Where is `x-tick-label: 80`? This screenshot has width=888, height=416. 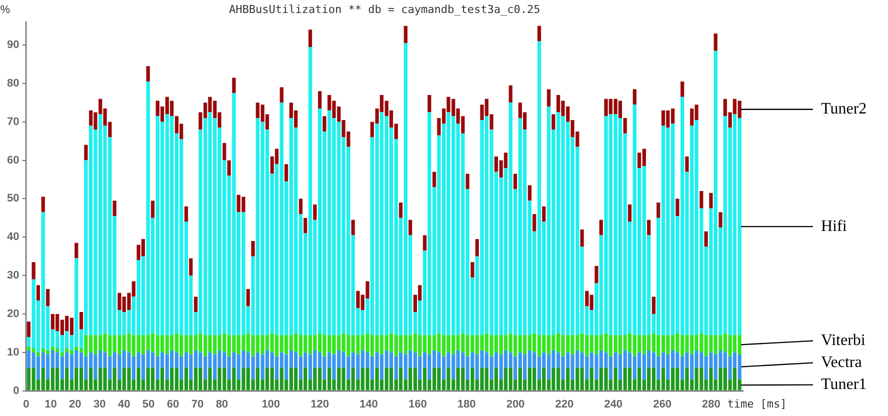 x-tick-label: 80 is located at coordinates (222, 404).